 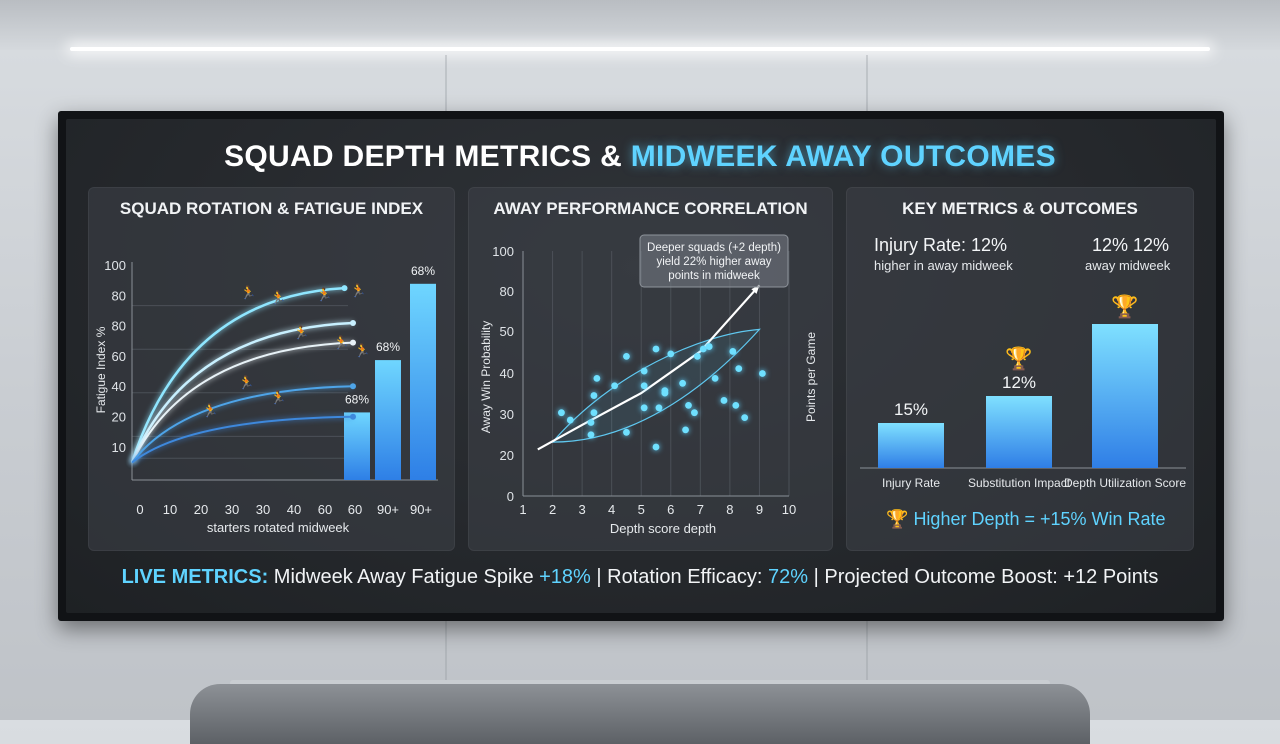 I want to click on annotation-text: Deeper squads (+2 depth), so click(x=714, y=248).